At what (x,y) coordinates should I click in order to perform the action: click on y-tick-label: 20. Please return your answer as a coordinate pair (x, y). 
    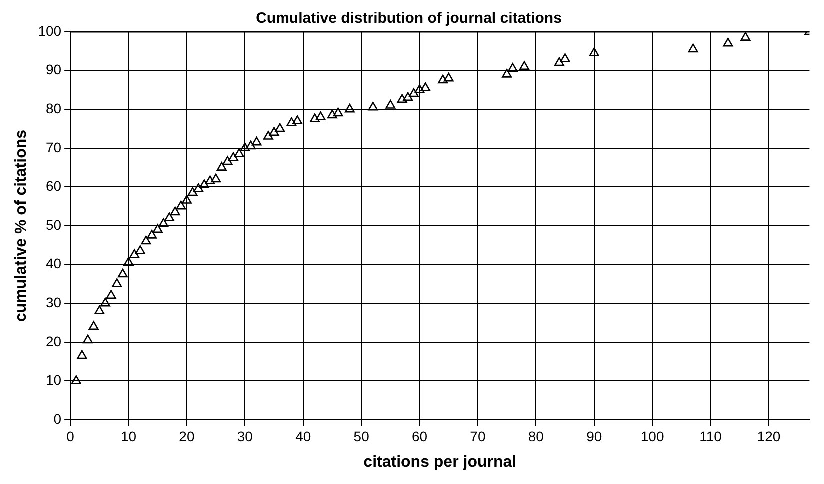
    Looking at the image, I should click on (54, 341).